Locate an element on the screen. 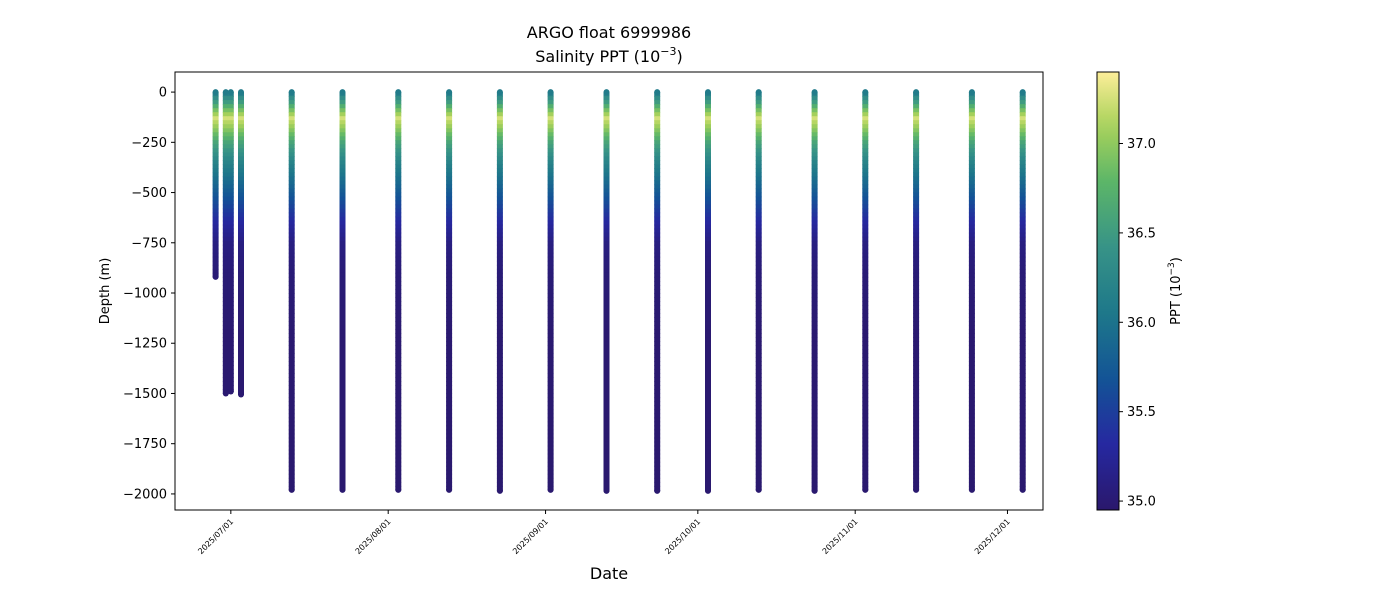  chart-title: ARGO float 6999986 is located at coordinates (609, 32).